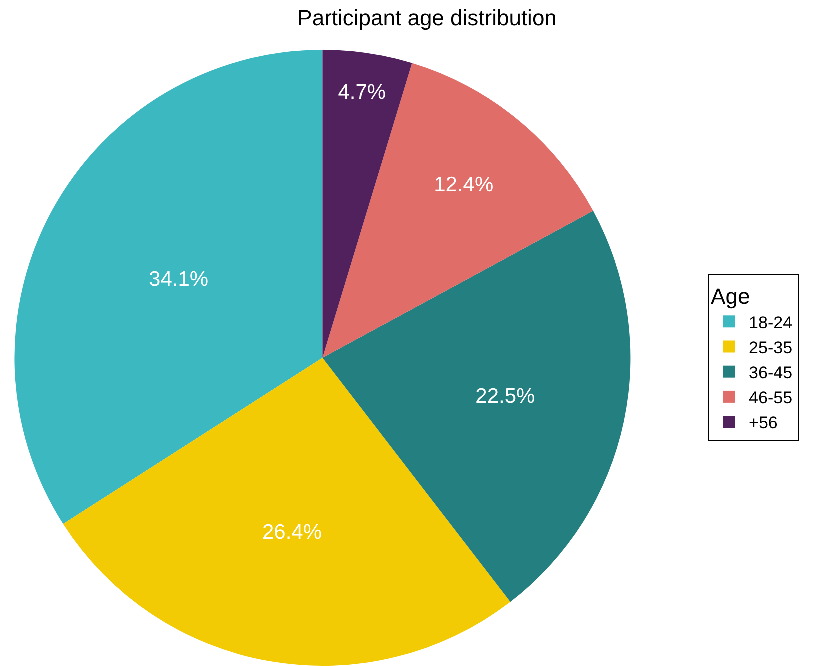 The width and height of the screenshot is (817, 666). Describe the element at coordinates (763, 423) in the screenshot. I see `legend-label: +56` at that location.